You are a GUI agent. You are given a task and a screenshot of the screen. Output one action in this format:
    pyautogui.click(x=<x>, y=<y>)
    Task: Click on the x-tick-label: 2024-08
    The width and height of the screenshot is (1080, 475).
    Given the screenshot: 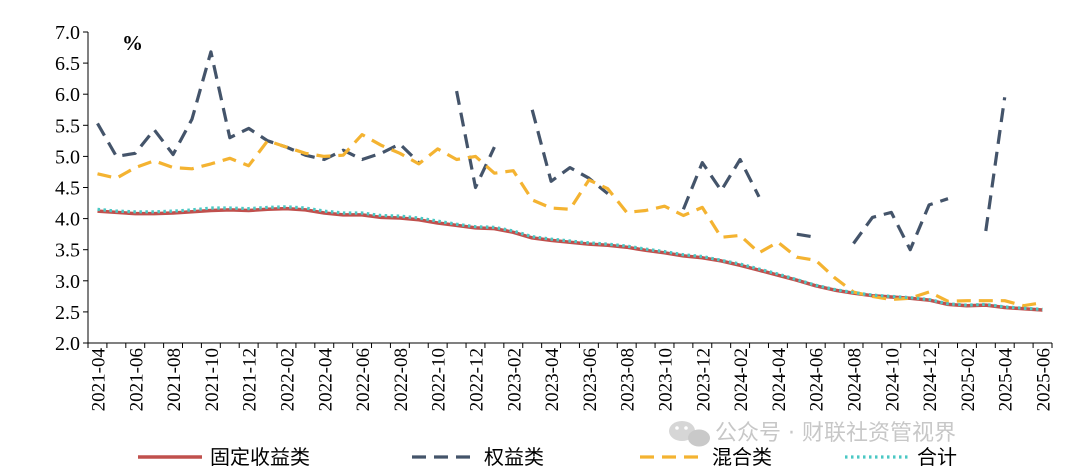 What is the action you would take?
    pyautogui.click(x=855, y=379)
    